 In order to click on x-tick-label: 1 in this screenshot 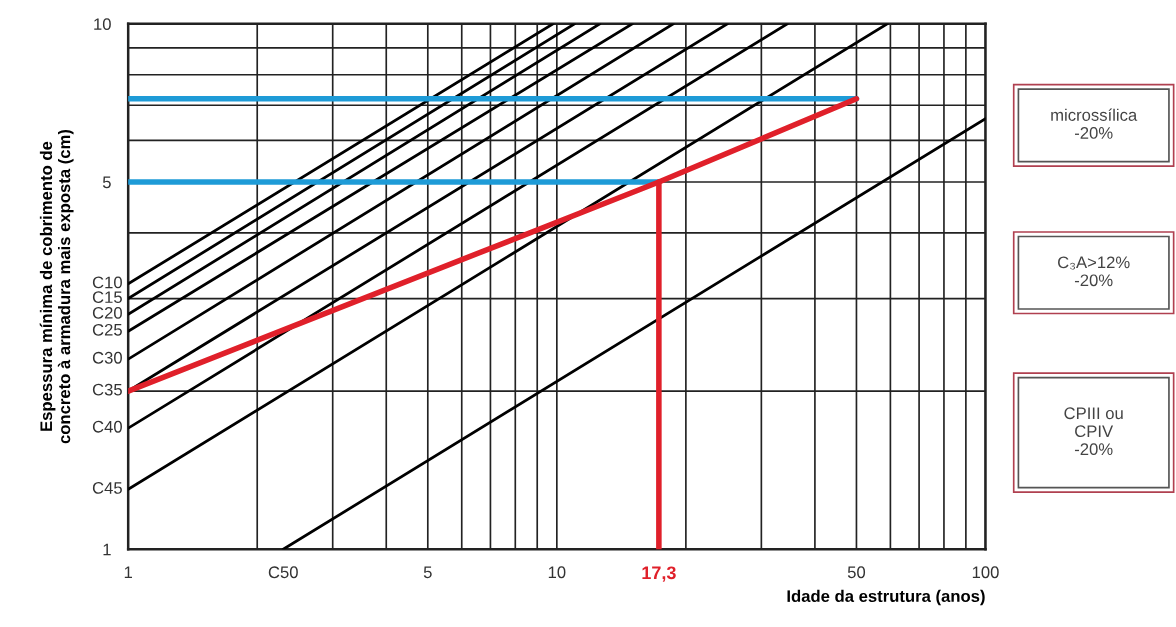, I will do `click(128, 572)`.